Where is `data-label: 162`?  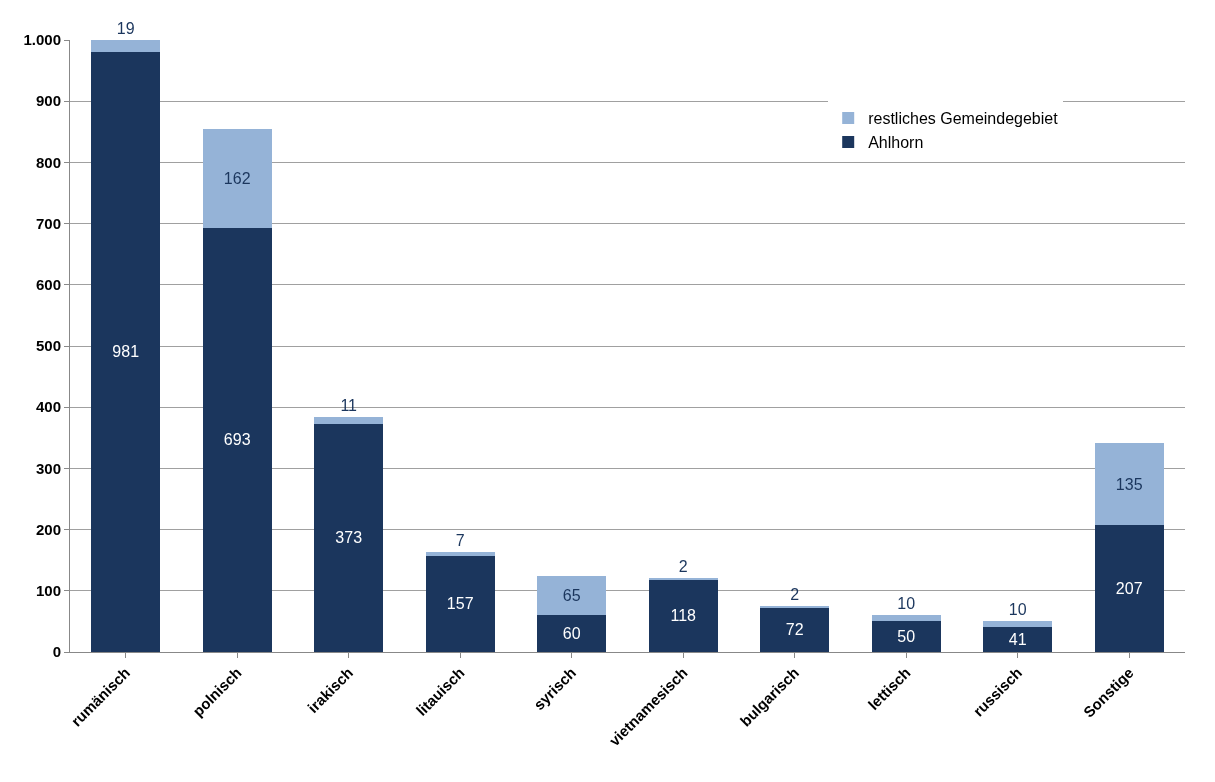 data-label: 162 is located at coordinates (237, 178).